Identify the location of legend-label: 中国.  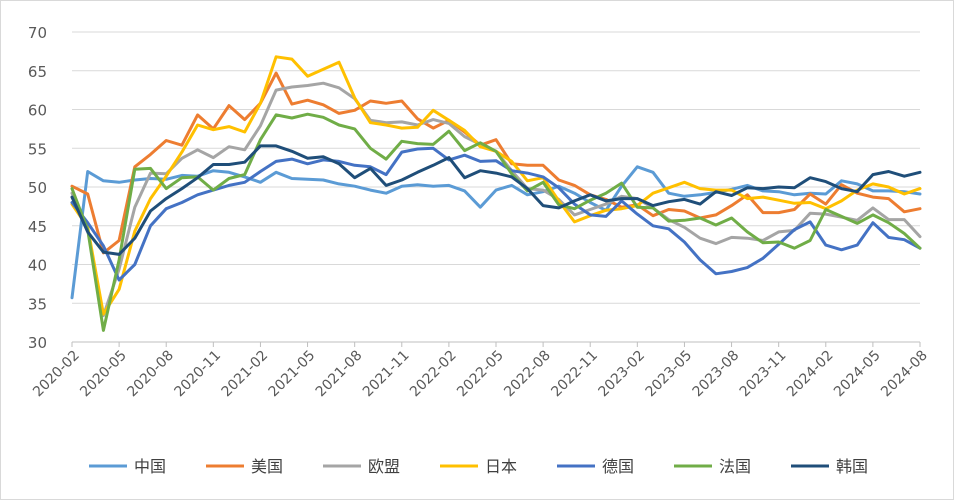
(150, 466).